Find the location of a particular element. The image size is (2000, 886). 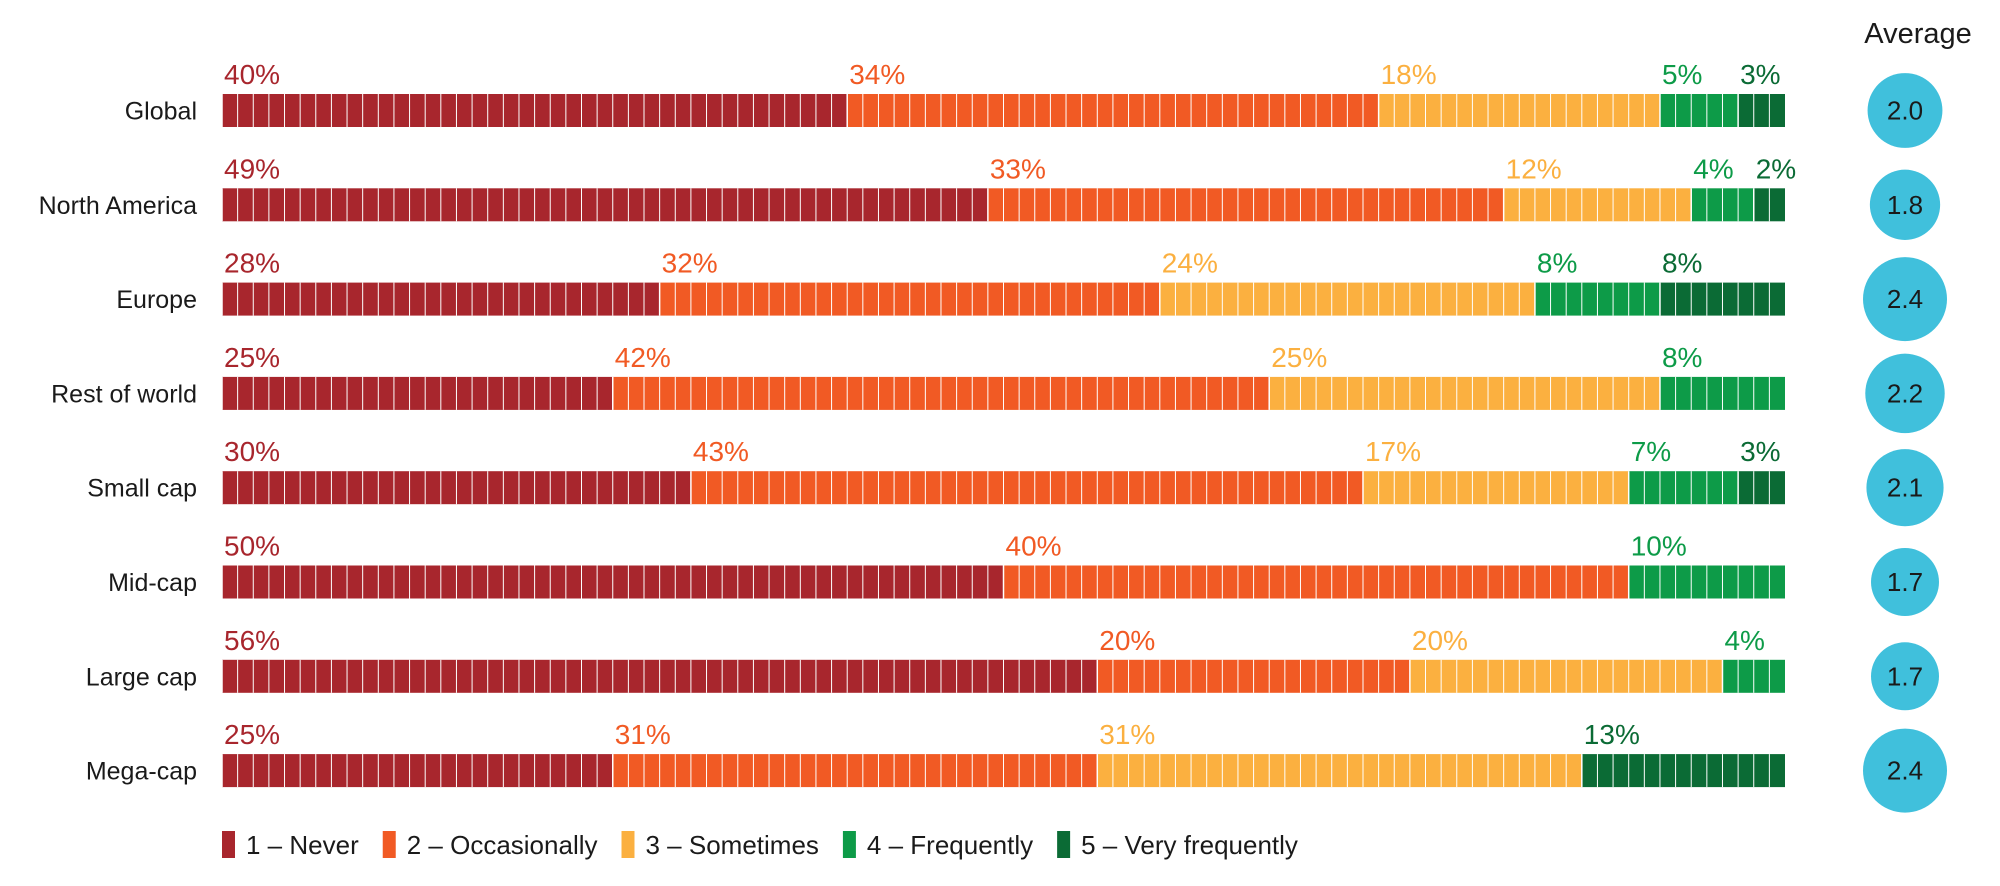

legend-label: 1 – Never is located at coordinates (302, 845).